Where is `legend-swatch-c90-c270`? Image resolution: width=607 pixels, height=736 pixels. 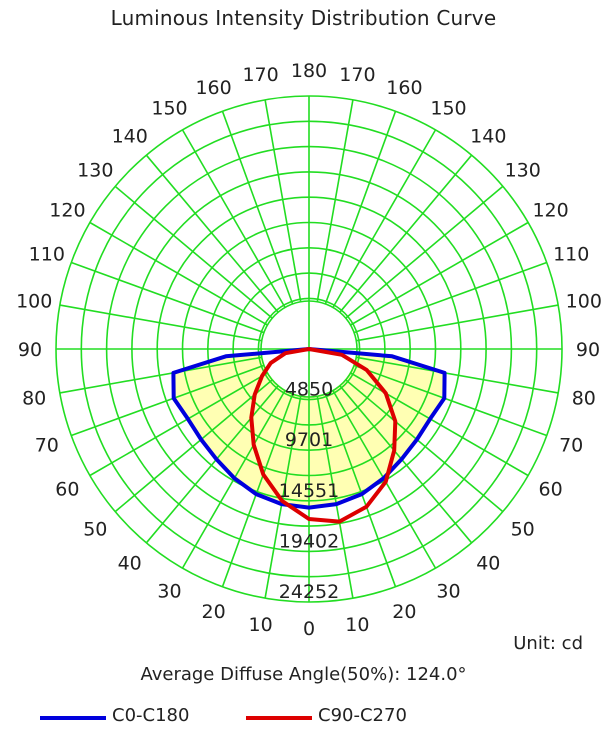
legend-swatch-c90-c270 is located at coordinates (279, 718).